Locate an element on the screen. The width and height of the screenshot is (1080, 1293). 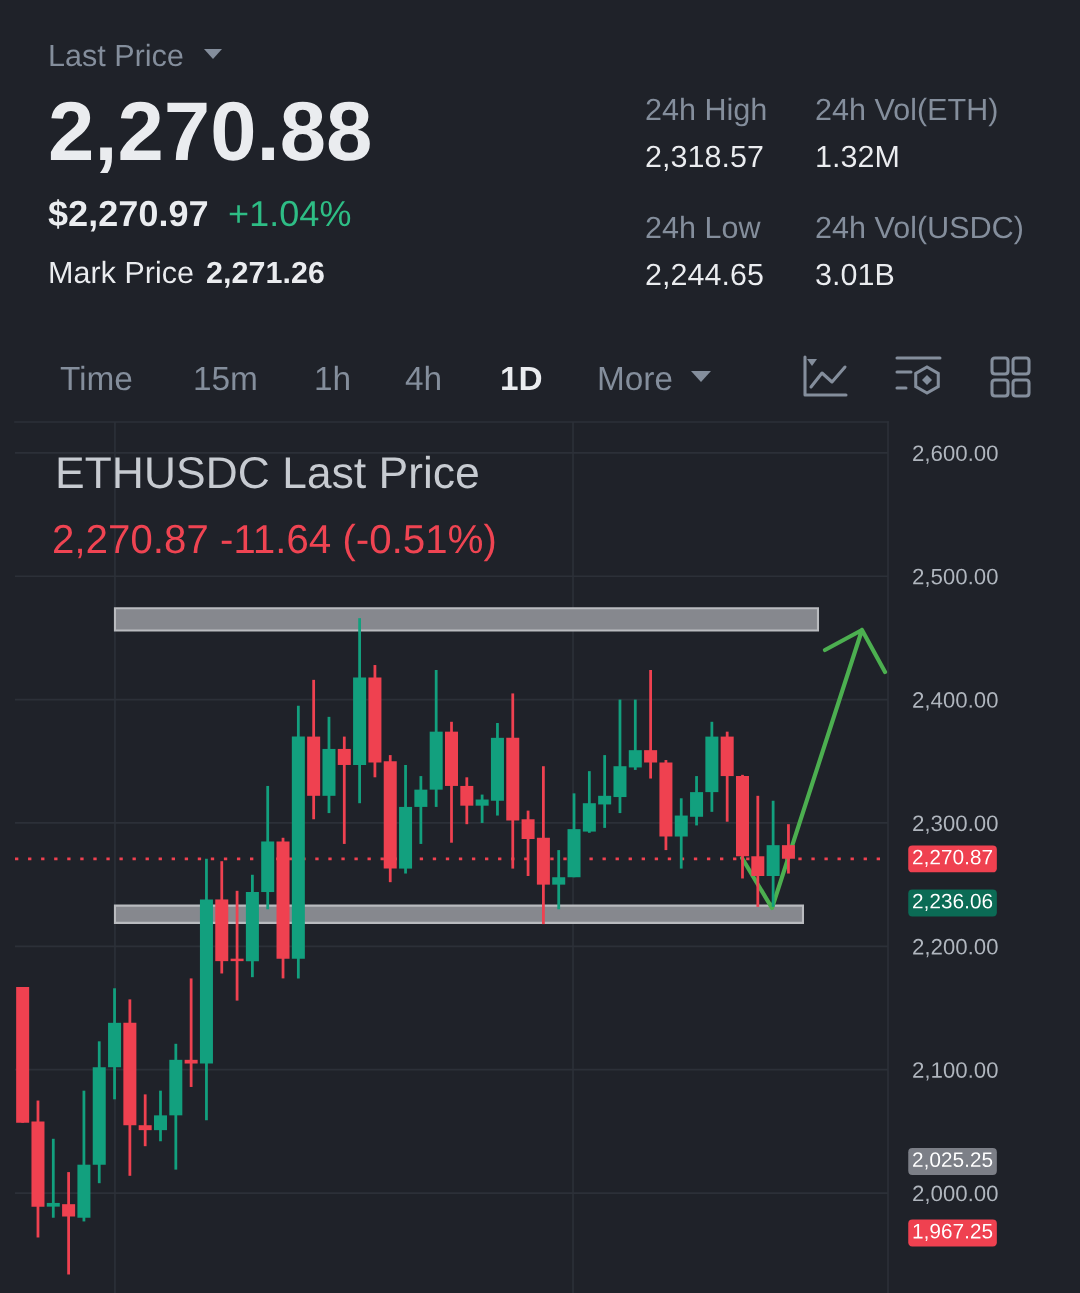
text: ETHUSDC Last Price is located at coordinates (268, 472).